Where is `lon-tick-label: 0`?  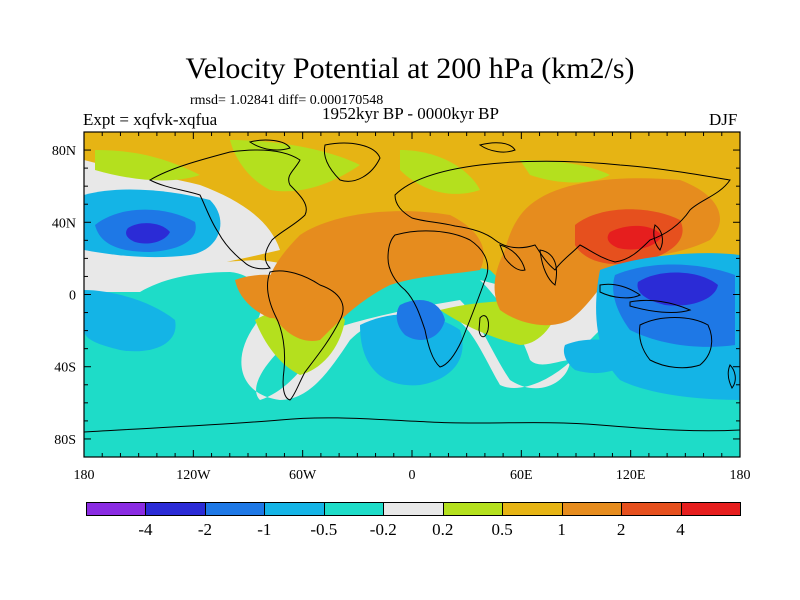
lon-tick-label: 0 is located at coordinates (412, 475).